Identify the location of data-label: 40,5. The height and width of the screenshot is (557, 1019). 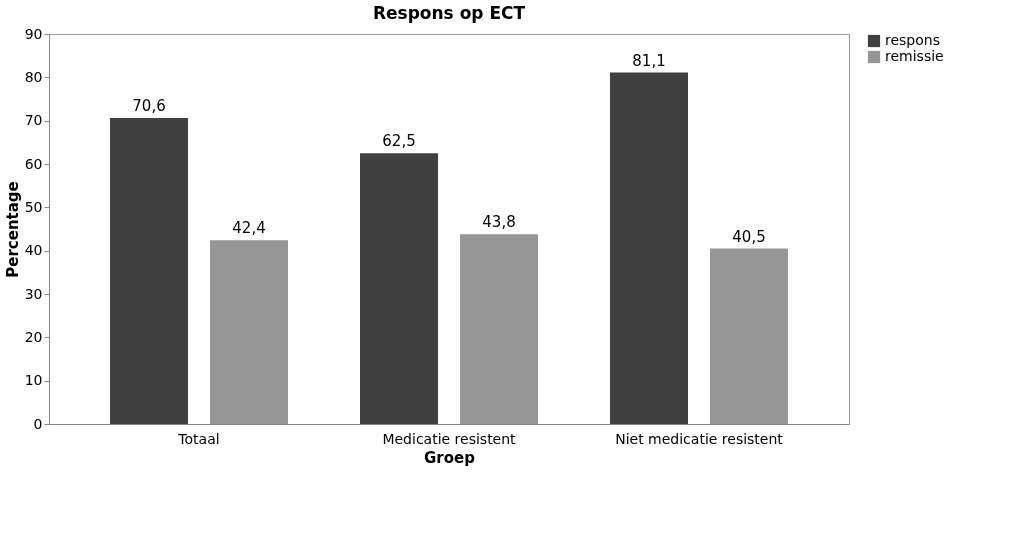
(749, 236).